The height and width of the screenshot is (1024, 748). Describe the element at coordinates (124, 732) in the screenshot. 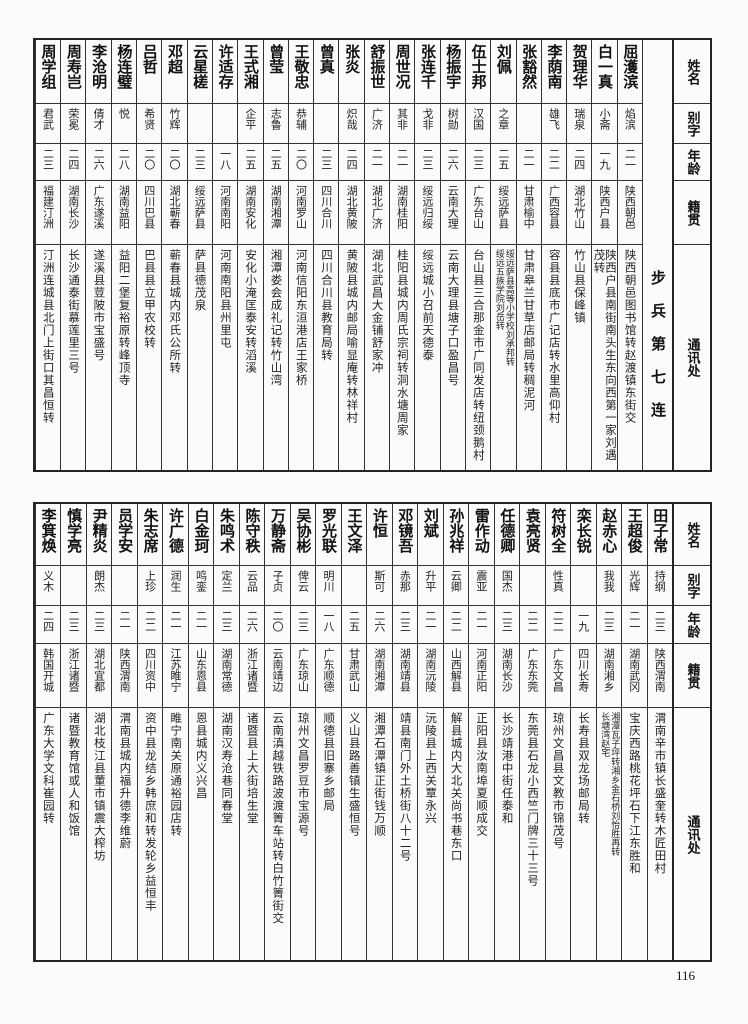

I see `table-row: 员学安 二一 陕西渭南 渭南县城内福升德李维蔚` at that location.